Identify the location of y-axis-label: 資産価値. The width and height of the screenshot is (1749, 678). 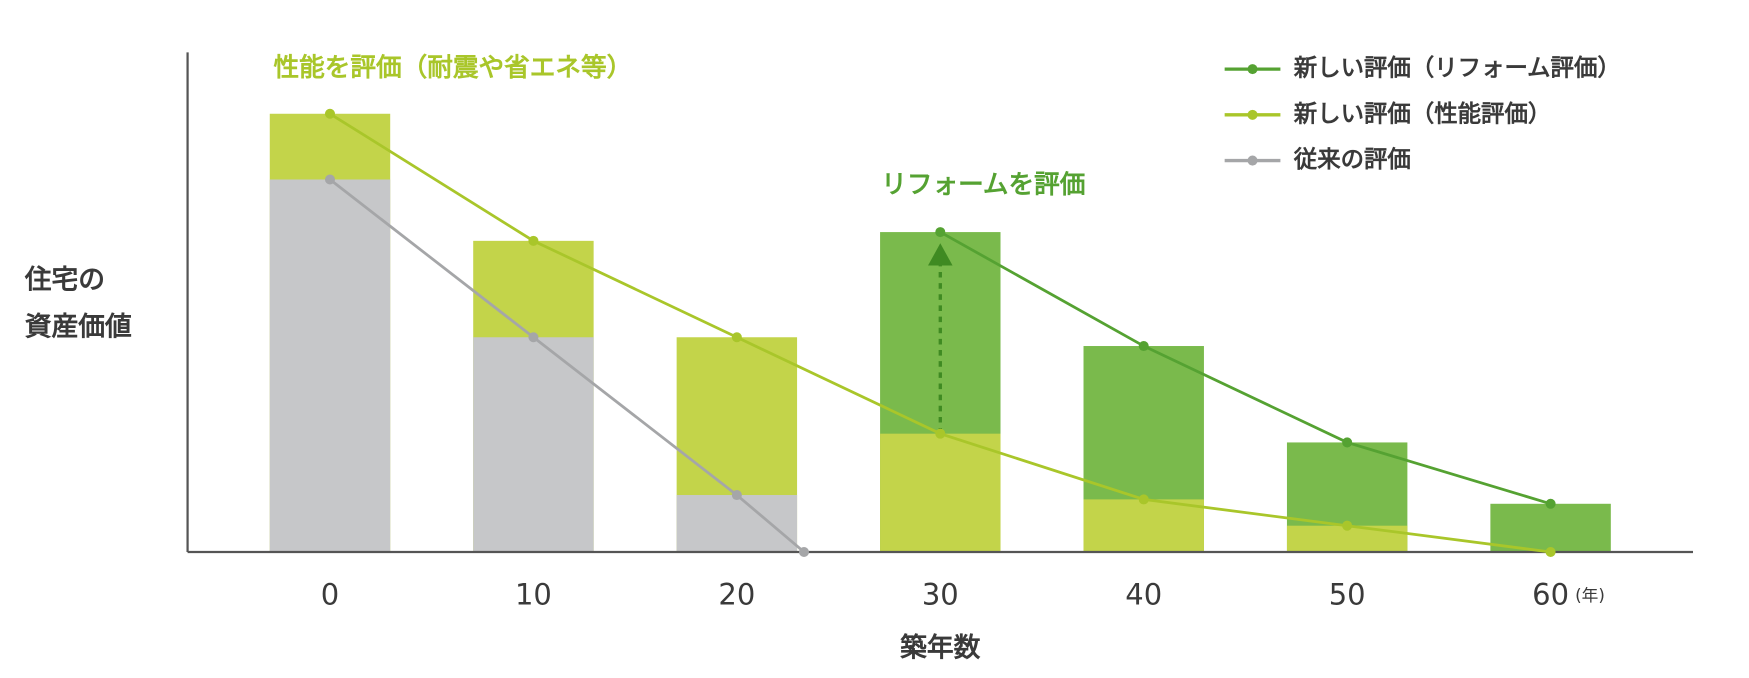
(78, 326).